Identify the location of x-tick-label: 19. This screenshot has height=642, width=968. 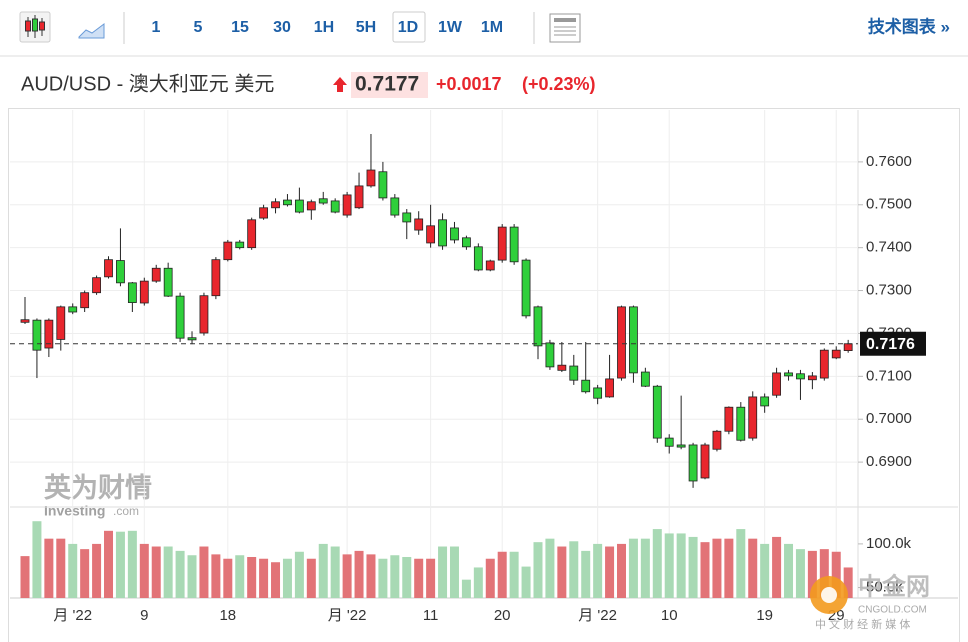
(764, 615).